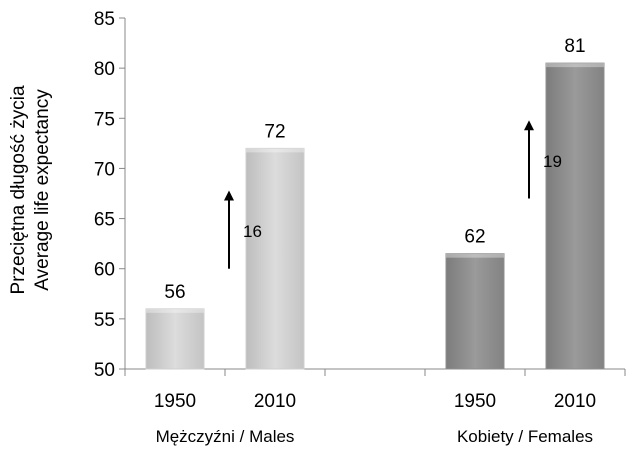  Describe the element at coordinates (110, 195) in the screenshot. I see `y-axis: 50 55 60 65 70 75 80 85` at that location.